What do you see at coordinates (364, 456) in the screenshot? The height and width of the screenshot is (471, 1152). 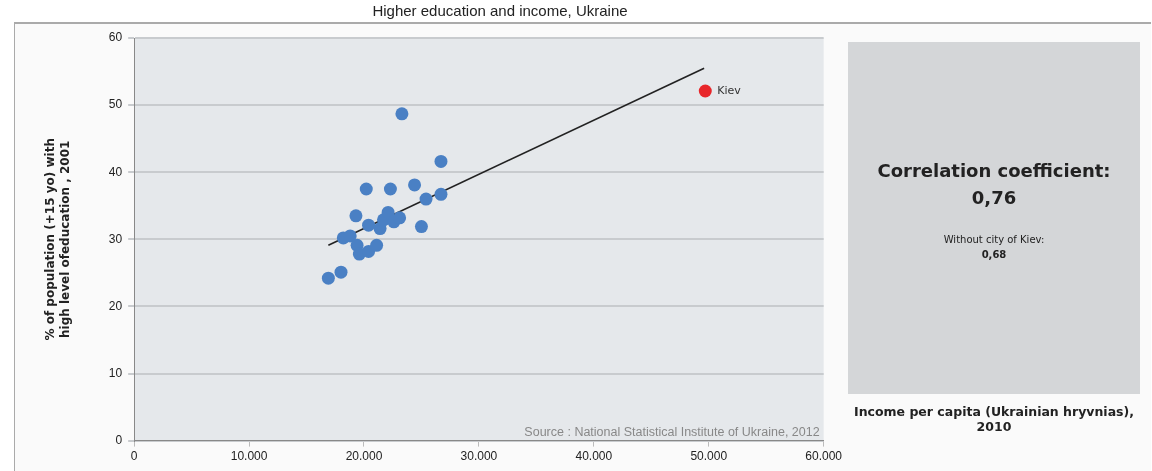 I see `x-tick-label: 20.000` at bounding box center [364, 456].